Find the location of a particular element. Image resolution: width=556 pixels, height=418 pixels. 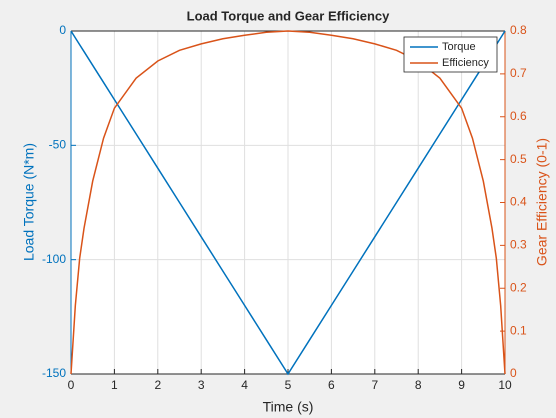

x-tick-label: 9 is located at coordinates (461, 385).